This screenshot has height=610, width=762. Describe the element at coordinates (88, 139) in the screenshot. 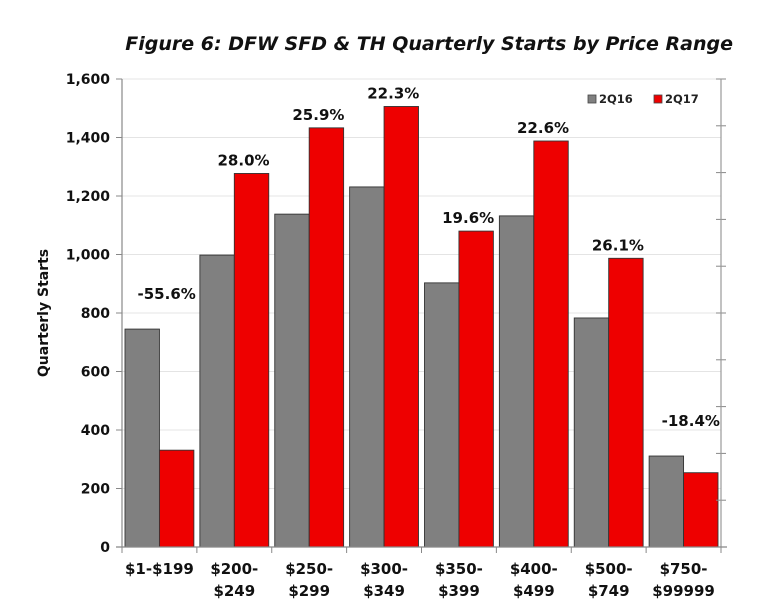

I see `y-tick-label: 1,400` at that location.